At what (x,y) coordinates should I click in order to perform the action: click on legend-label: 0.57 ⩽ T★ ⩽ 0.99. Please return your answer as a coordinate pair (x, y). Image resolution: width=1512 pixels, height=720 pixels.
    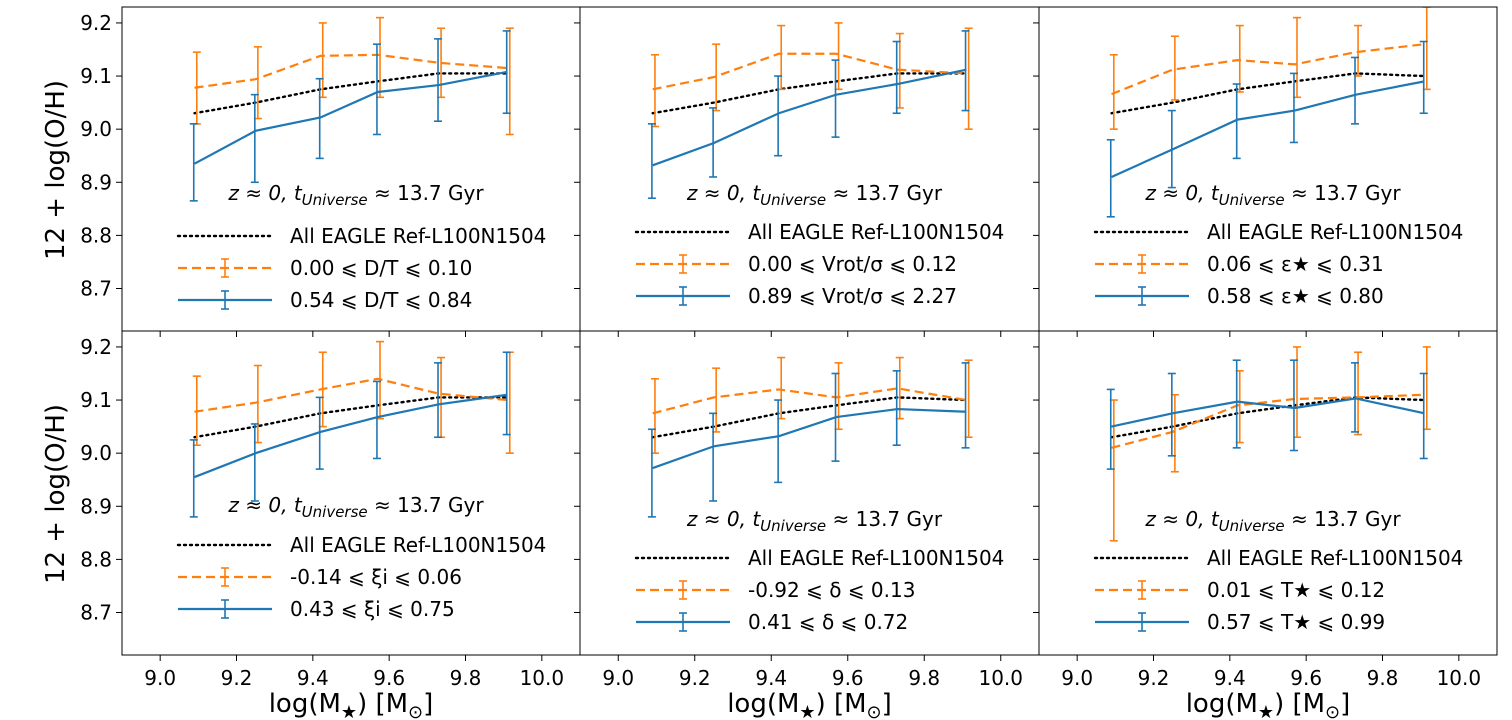
    Looking at the image, I should click on (1296, 622).